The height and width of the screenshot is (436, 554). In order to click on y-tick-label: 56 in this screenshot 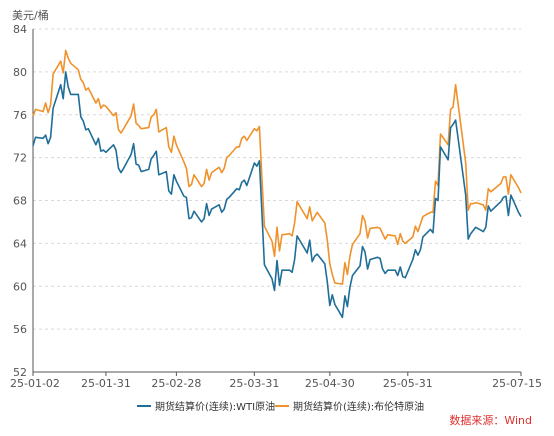, I will do `click(20, 329)`.